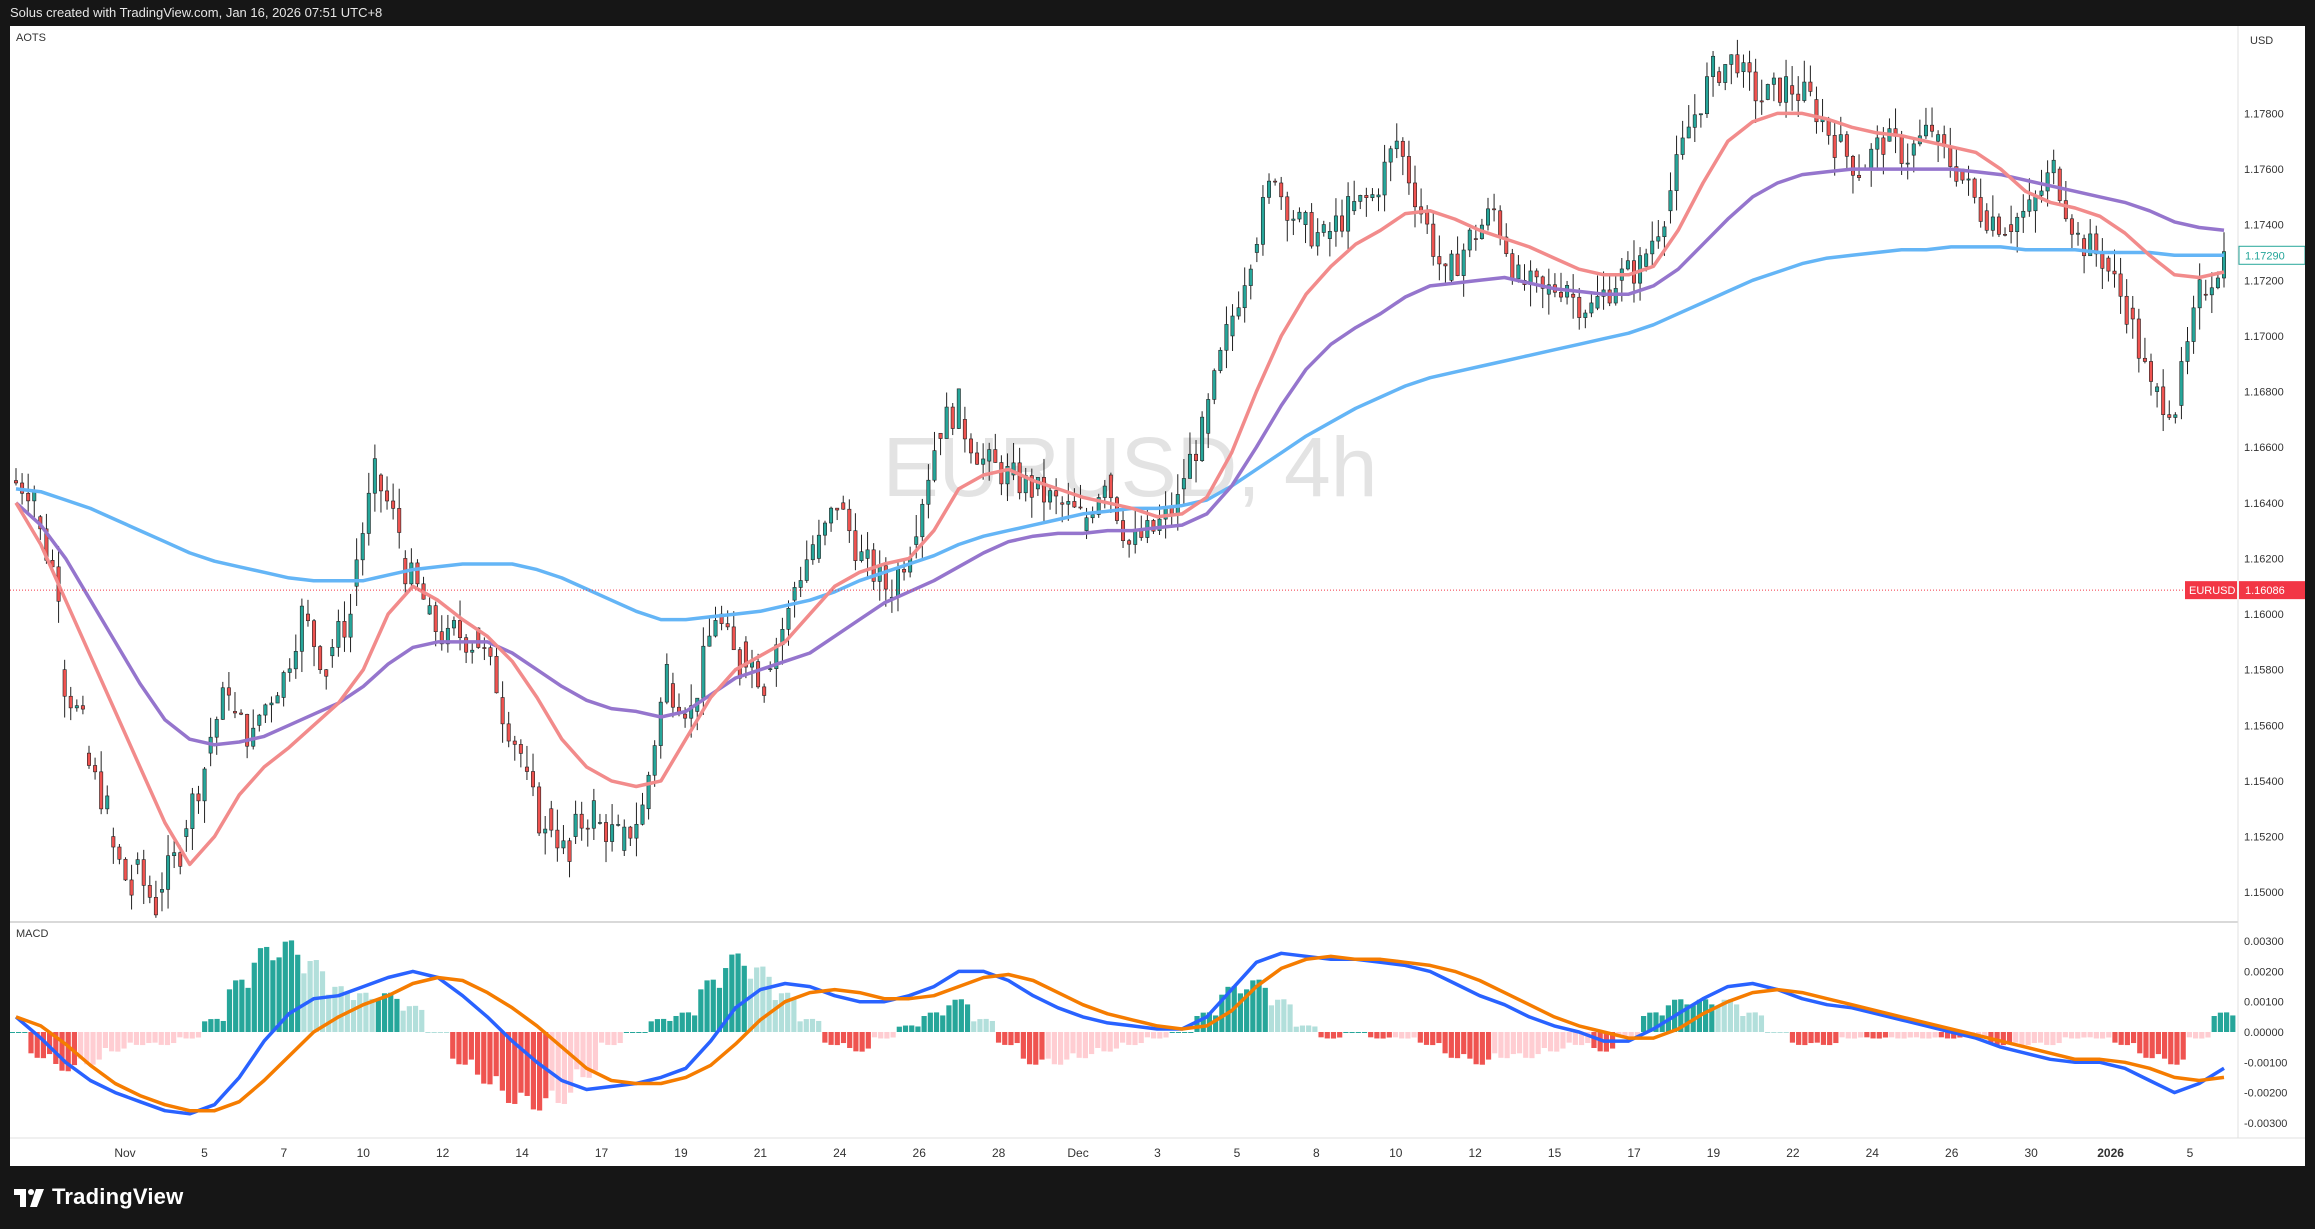 The width and height of the screenshot is (2315, 1229). What do you see at coordinates (124, 1153) in the screenshot?
I see `time-axis-label: Nov` at bounding box center [124, 1153].